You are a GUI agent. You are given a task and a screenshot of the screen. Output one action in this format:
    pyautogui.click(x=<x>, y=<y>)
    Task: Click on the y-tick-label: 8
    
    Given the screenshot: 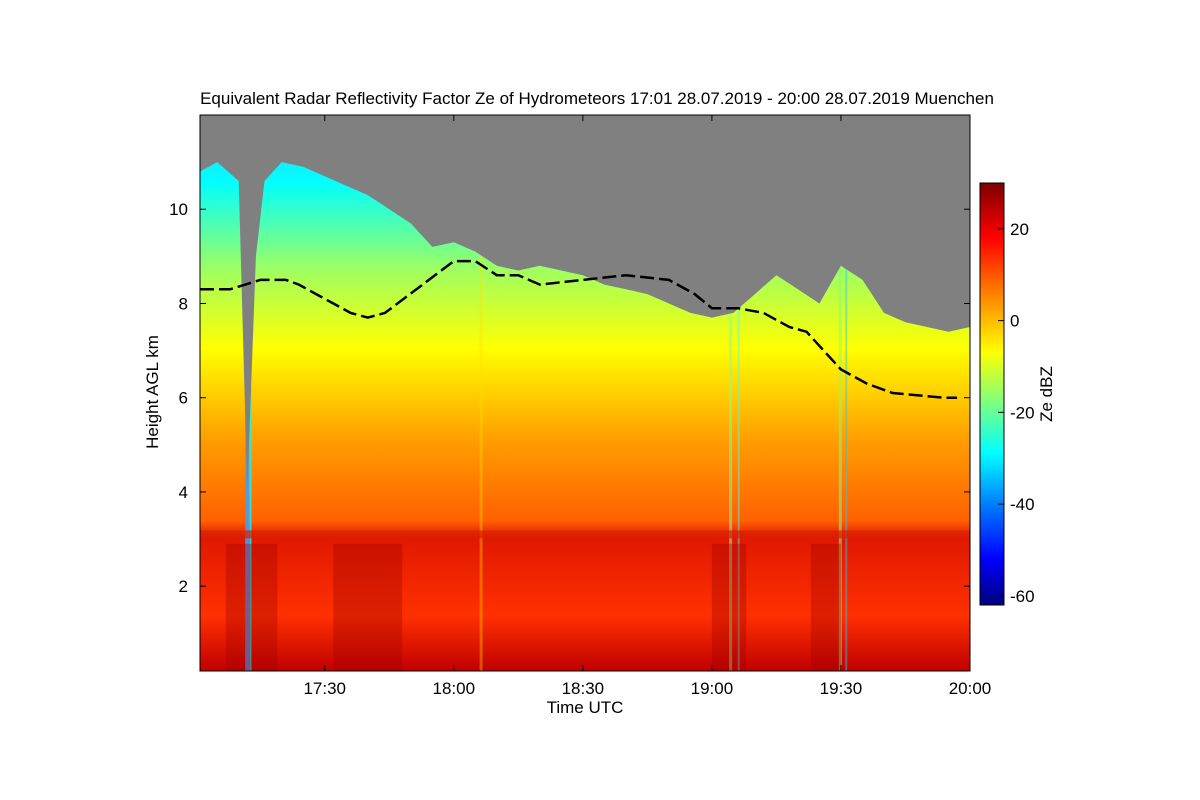 What is the action you would take?
    pyautogui.click(x=183, y=303)
    